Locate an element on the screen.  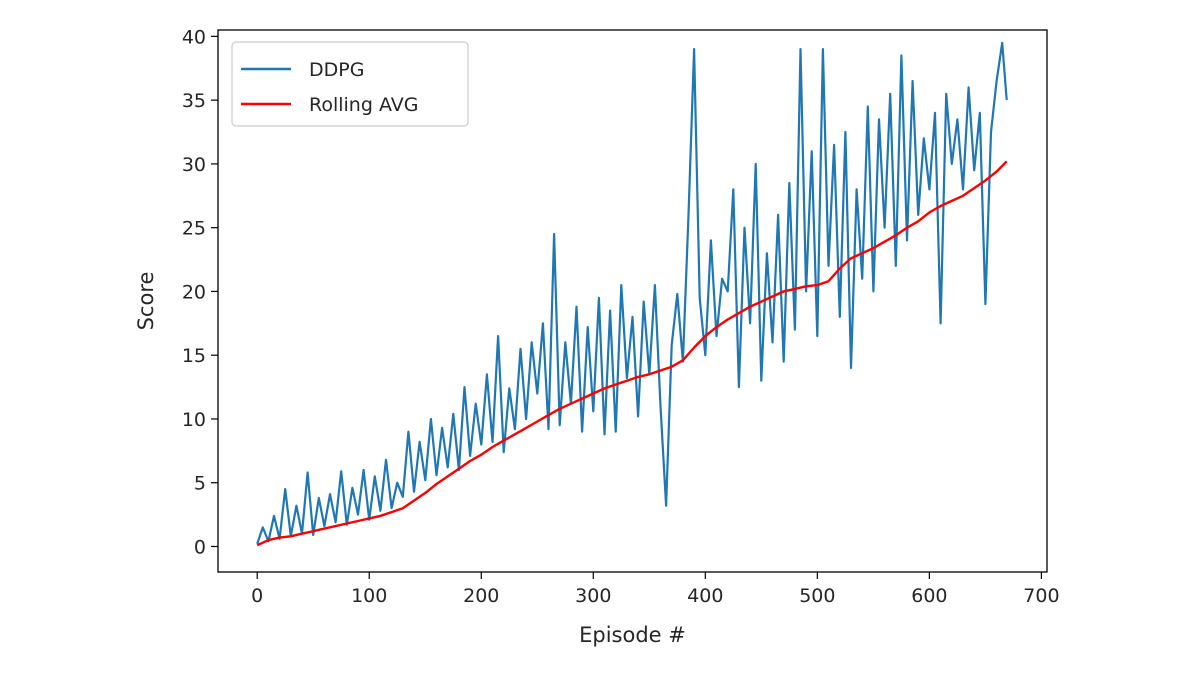
y-tick-label: 40 is located at coordinates (194, 37).